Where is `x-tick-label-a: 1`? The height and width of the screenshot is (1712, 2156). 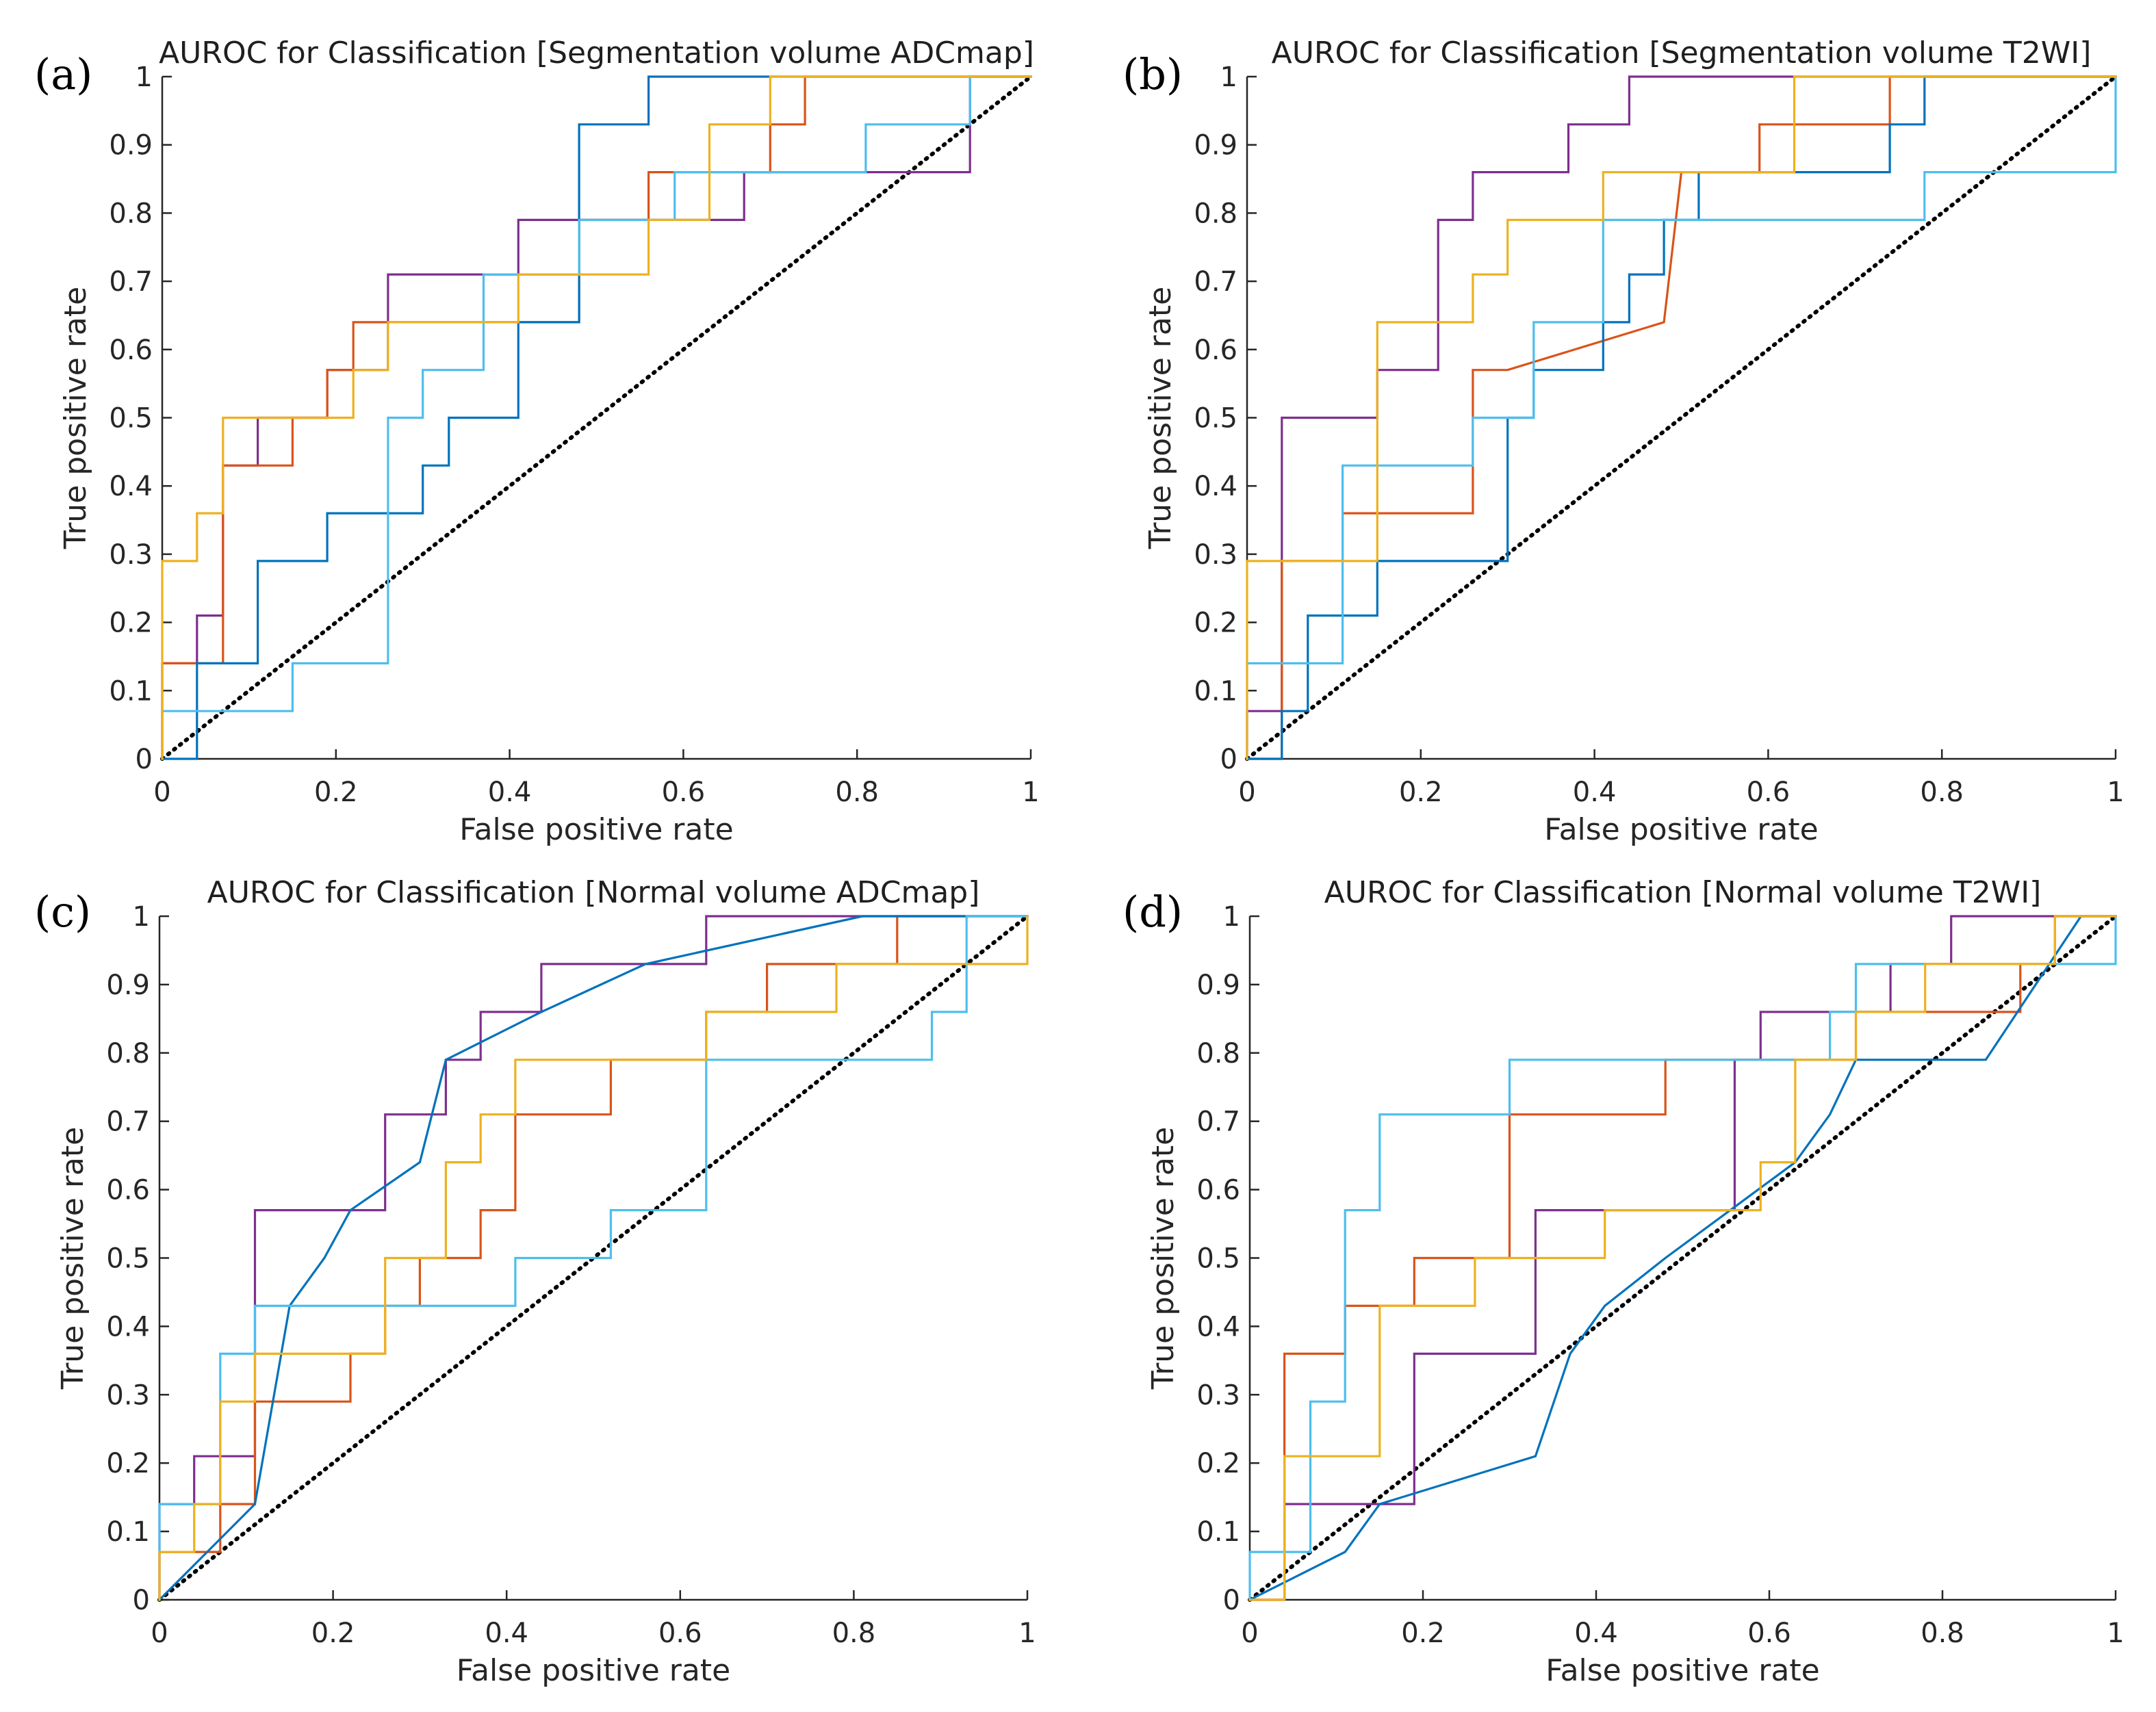
x-tick-label-a: 1 is located at coordinates (1030, 792).